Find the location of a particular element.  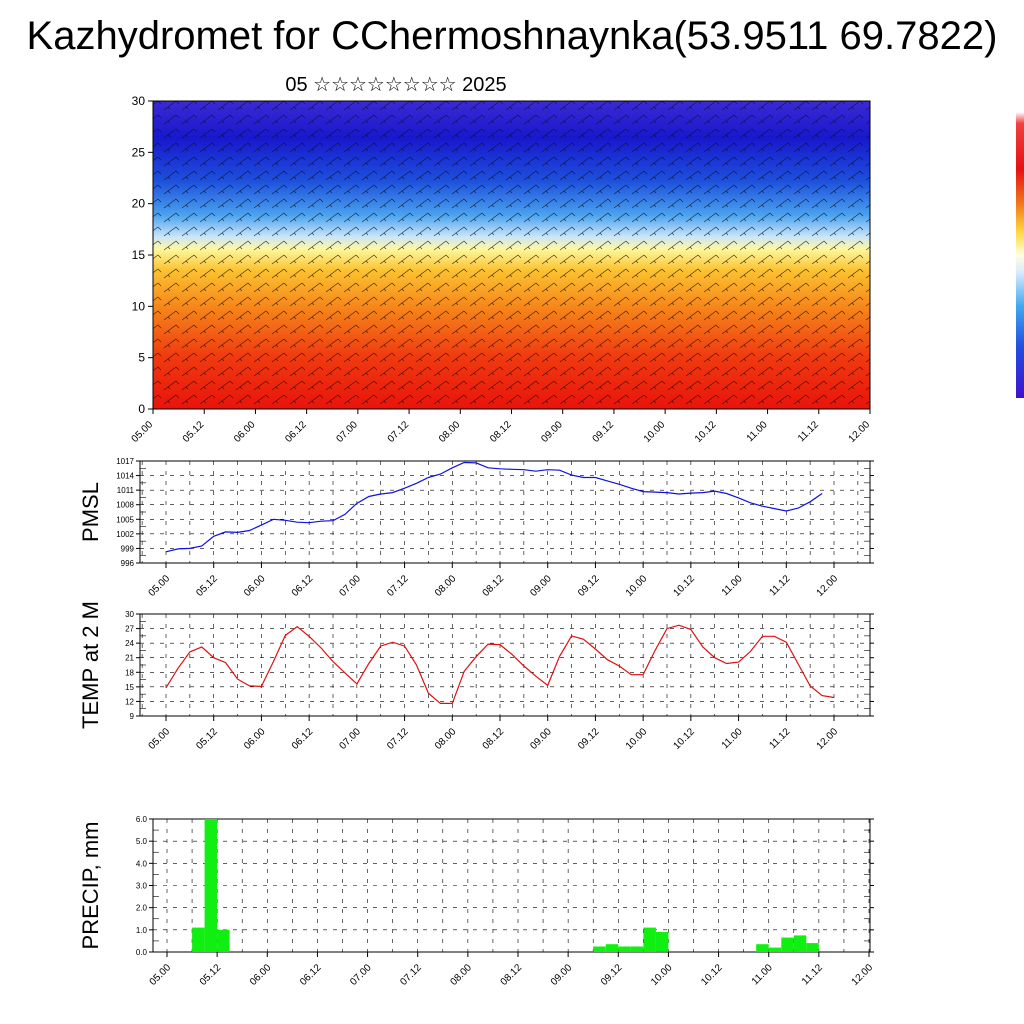

y-tick-label: 996 is located at coordinates (128, 563).